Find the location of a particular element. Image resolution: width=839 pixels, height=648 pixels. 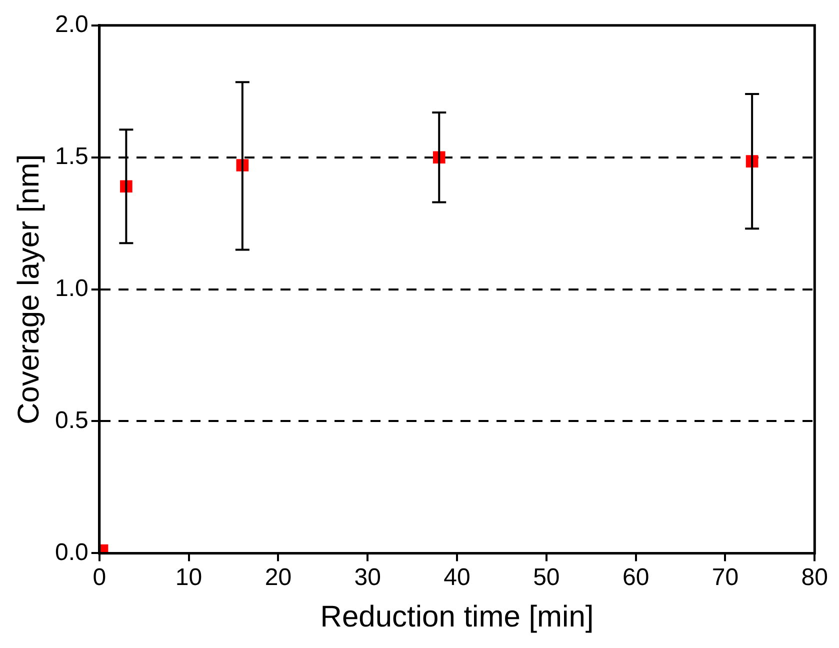

x-tick-label: 60 is located at coordinates (636, 578).